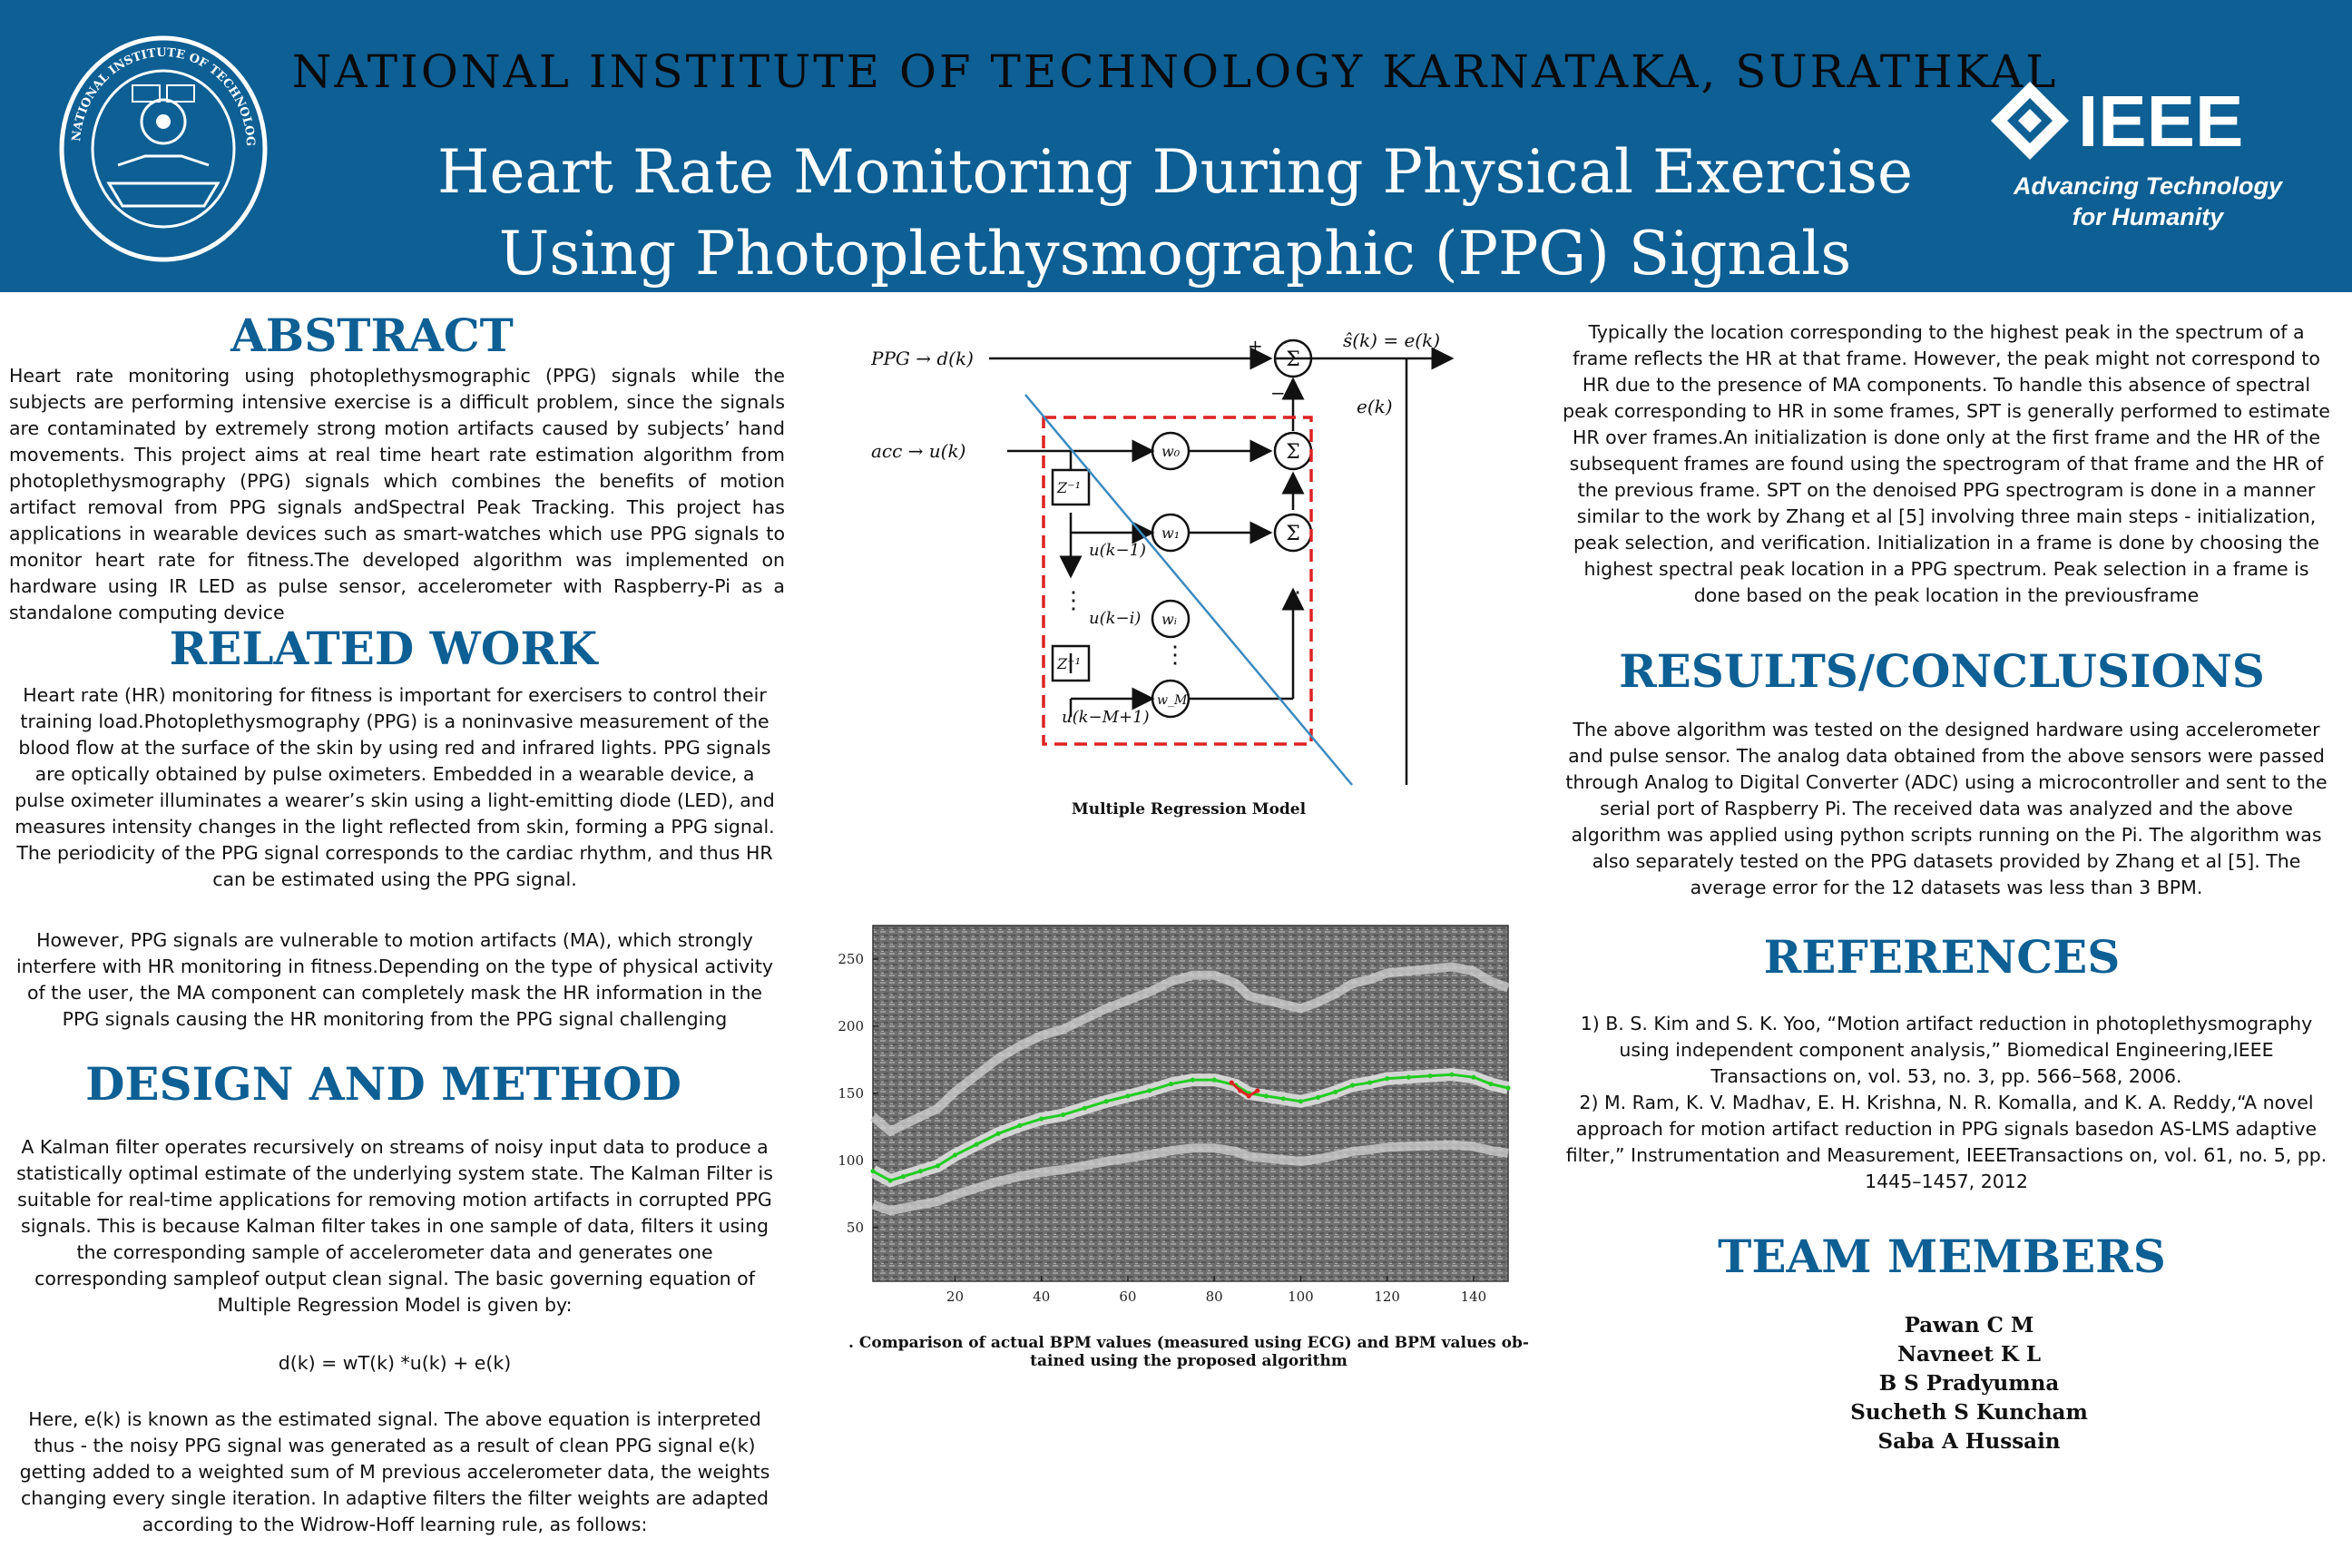 The height and width of the screenshot is (1568, 2352). Describe the element at coordinates (851, 1026) in the screenshot. I see `y-tick-label: 200` at that location.